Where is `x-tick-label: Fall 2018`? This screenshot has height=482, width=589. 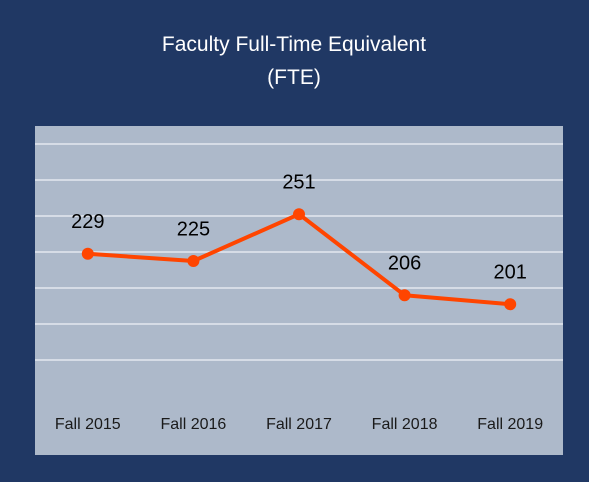 x-tick-label: Fall 2018 is located at coordinates (405, 424).